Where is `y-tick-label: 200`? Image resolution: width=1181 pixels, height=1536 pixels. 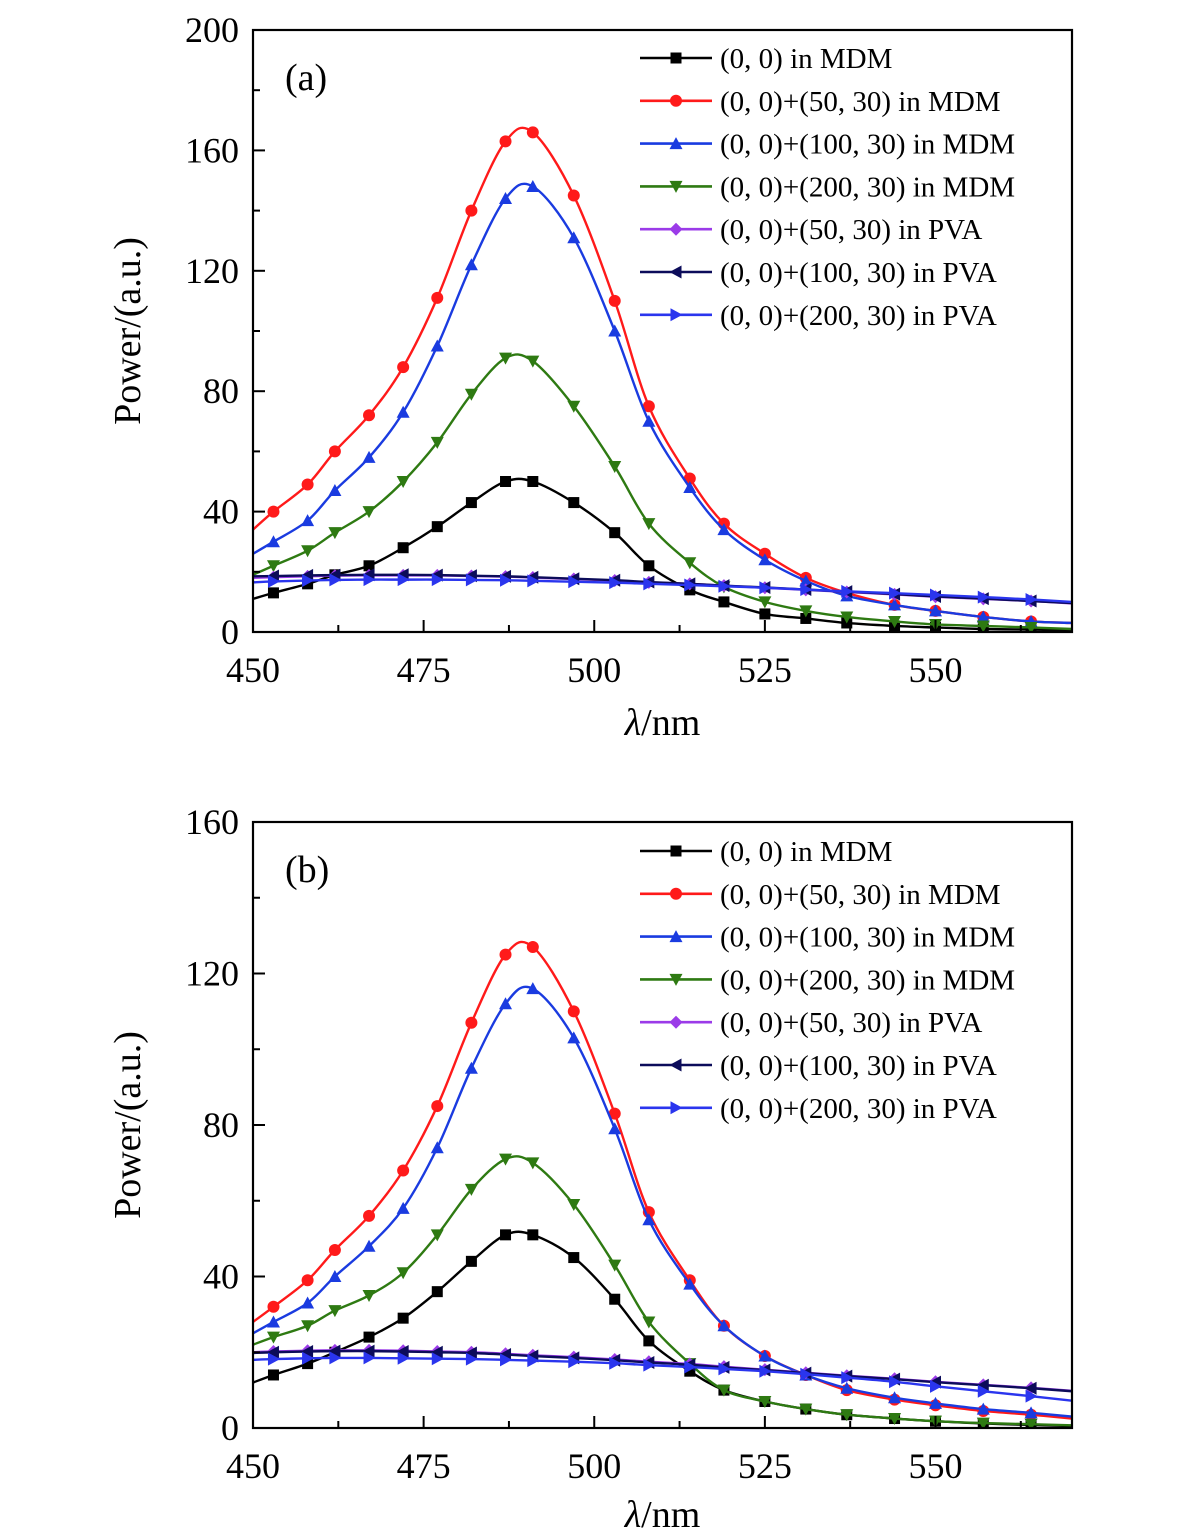
y-tick-label: 200 is located at coordinates (212, 30).